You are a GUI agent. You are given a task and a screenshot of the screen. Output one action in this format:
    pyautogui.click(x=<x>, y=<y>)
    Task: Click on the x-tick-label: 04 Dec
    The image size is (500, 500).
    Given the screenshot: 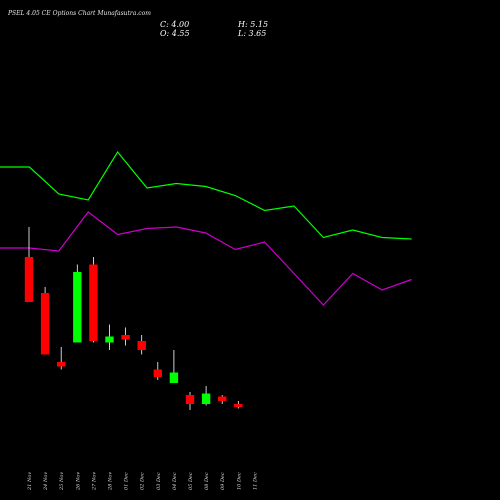 What is the action you would take?
    pyautogui.click(x=175, y=481)
    